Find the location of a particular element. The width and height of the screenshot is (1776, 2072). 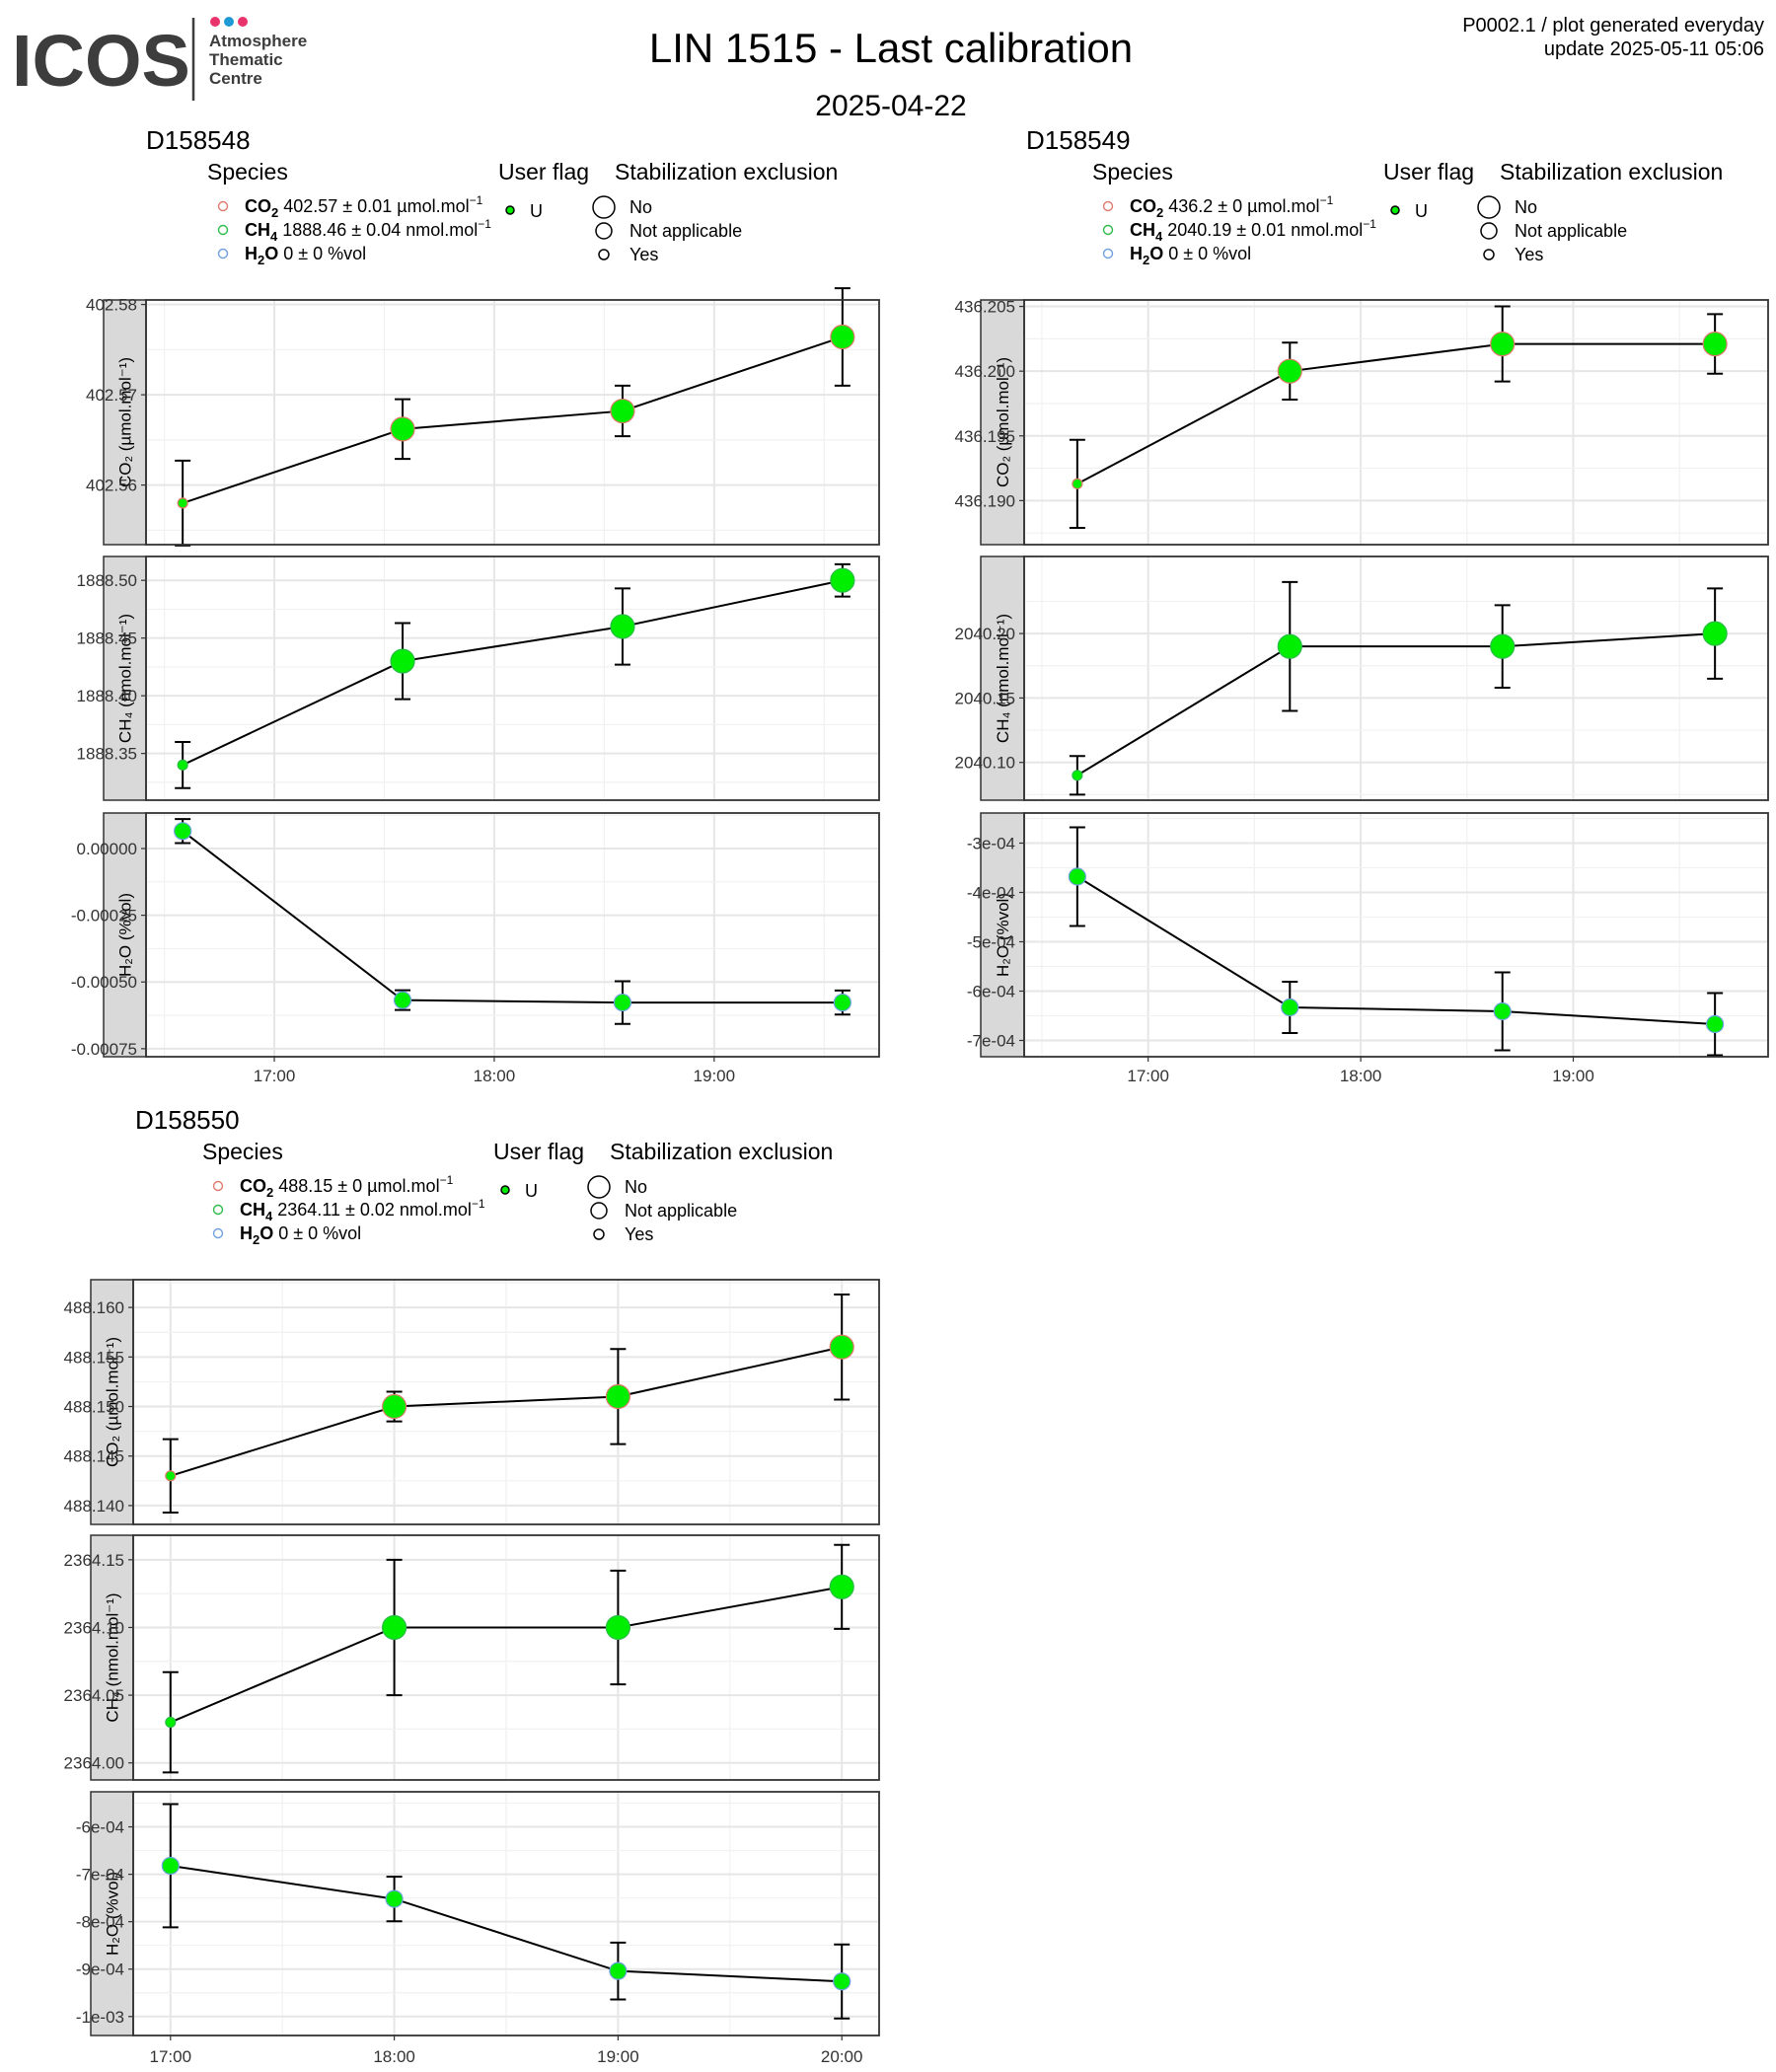

y-tick-label: 436.205 is located at coordinates (985, 307).